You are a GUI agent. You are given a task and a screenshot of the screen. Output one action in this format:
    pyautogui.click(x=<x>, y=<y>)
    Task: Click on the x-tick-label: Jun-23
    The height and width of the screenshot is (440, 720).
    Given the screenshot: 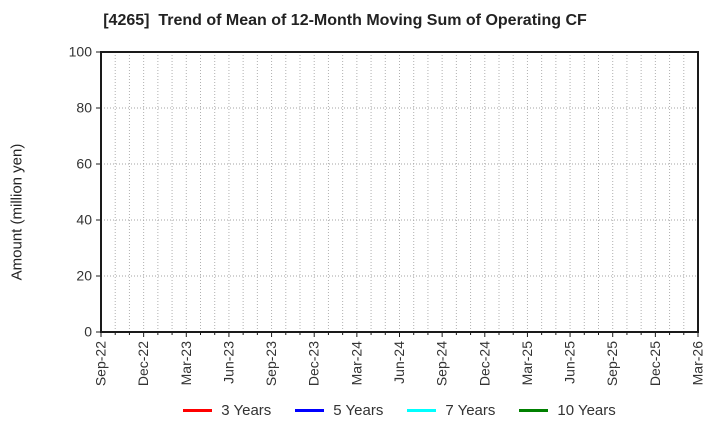 What is the action you would take?
    pyautogui.click(x=228, y=362)
    